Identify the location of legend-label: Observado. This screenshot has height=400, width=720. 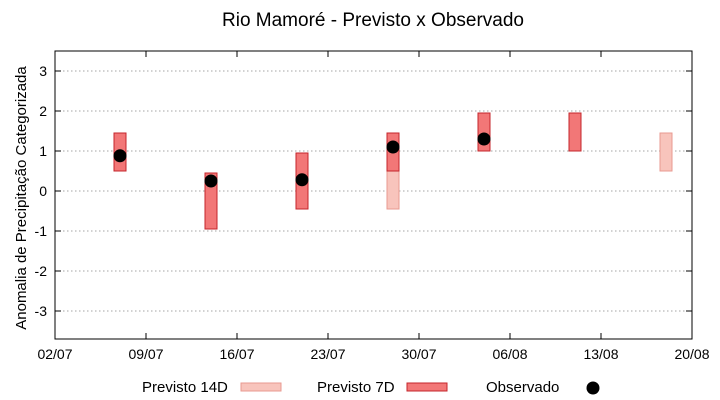
(522, 387).